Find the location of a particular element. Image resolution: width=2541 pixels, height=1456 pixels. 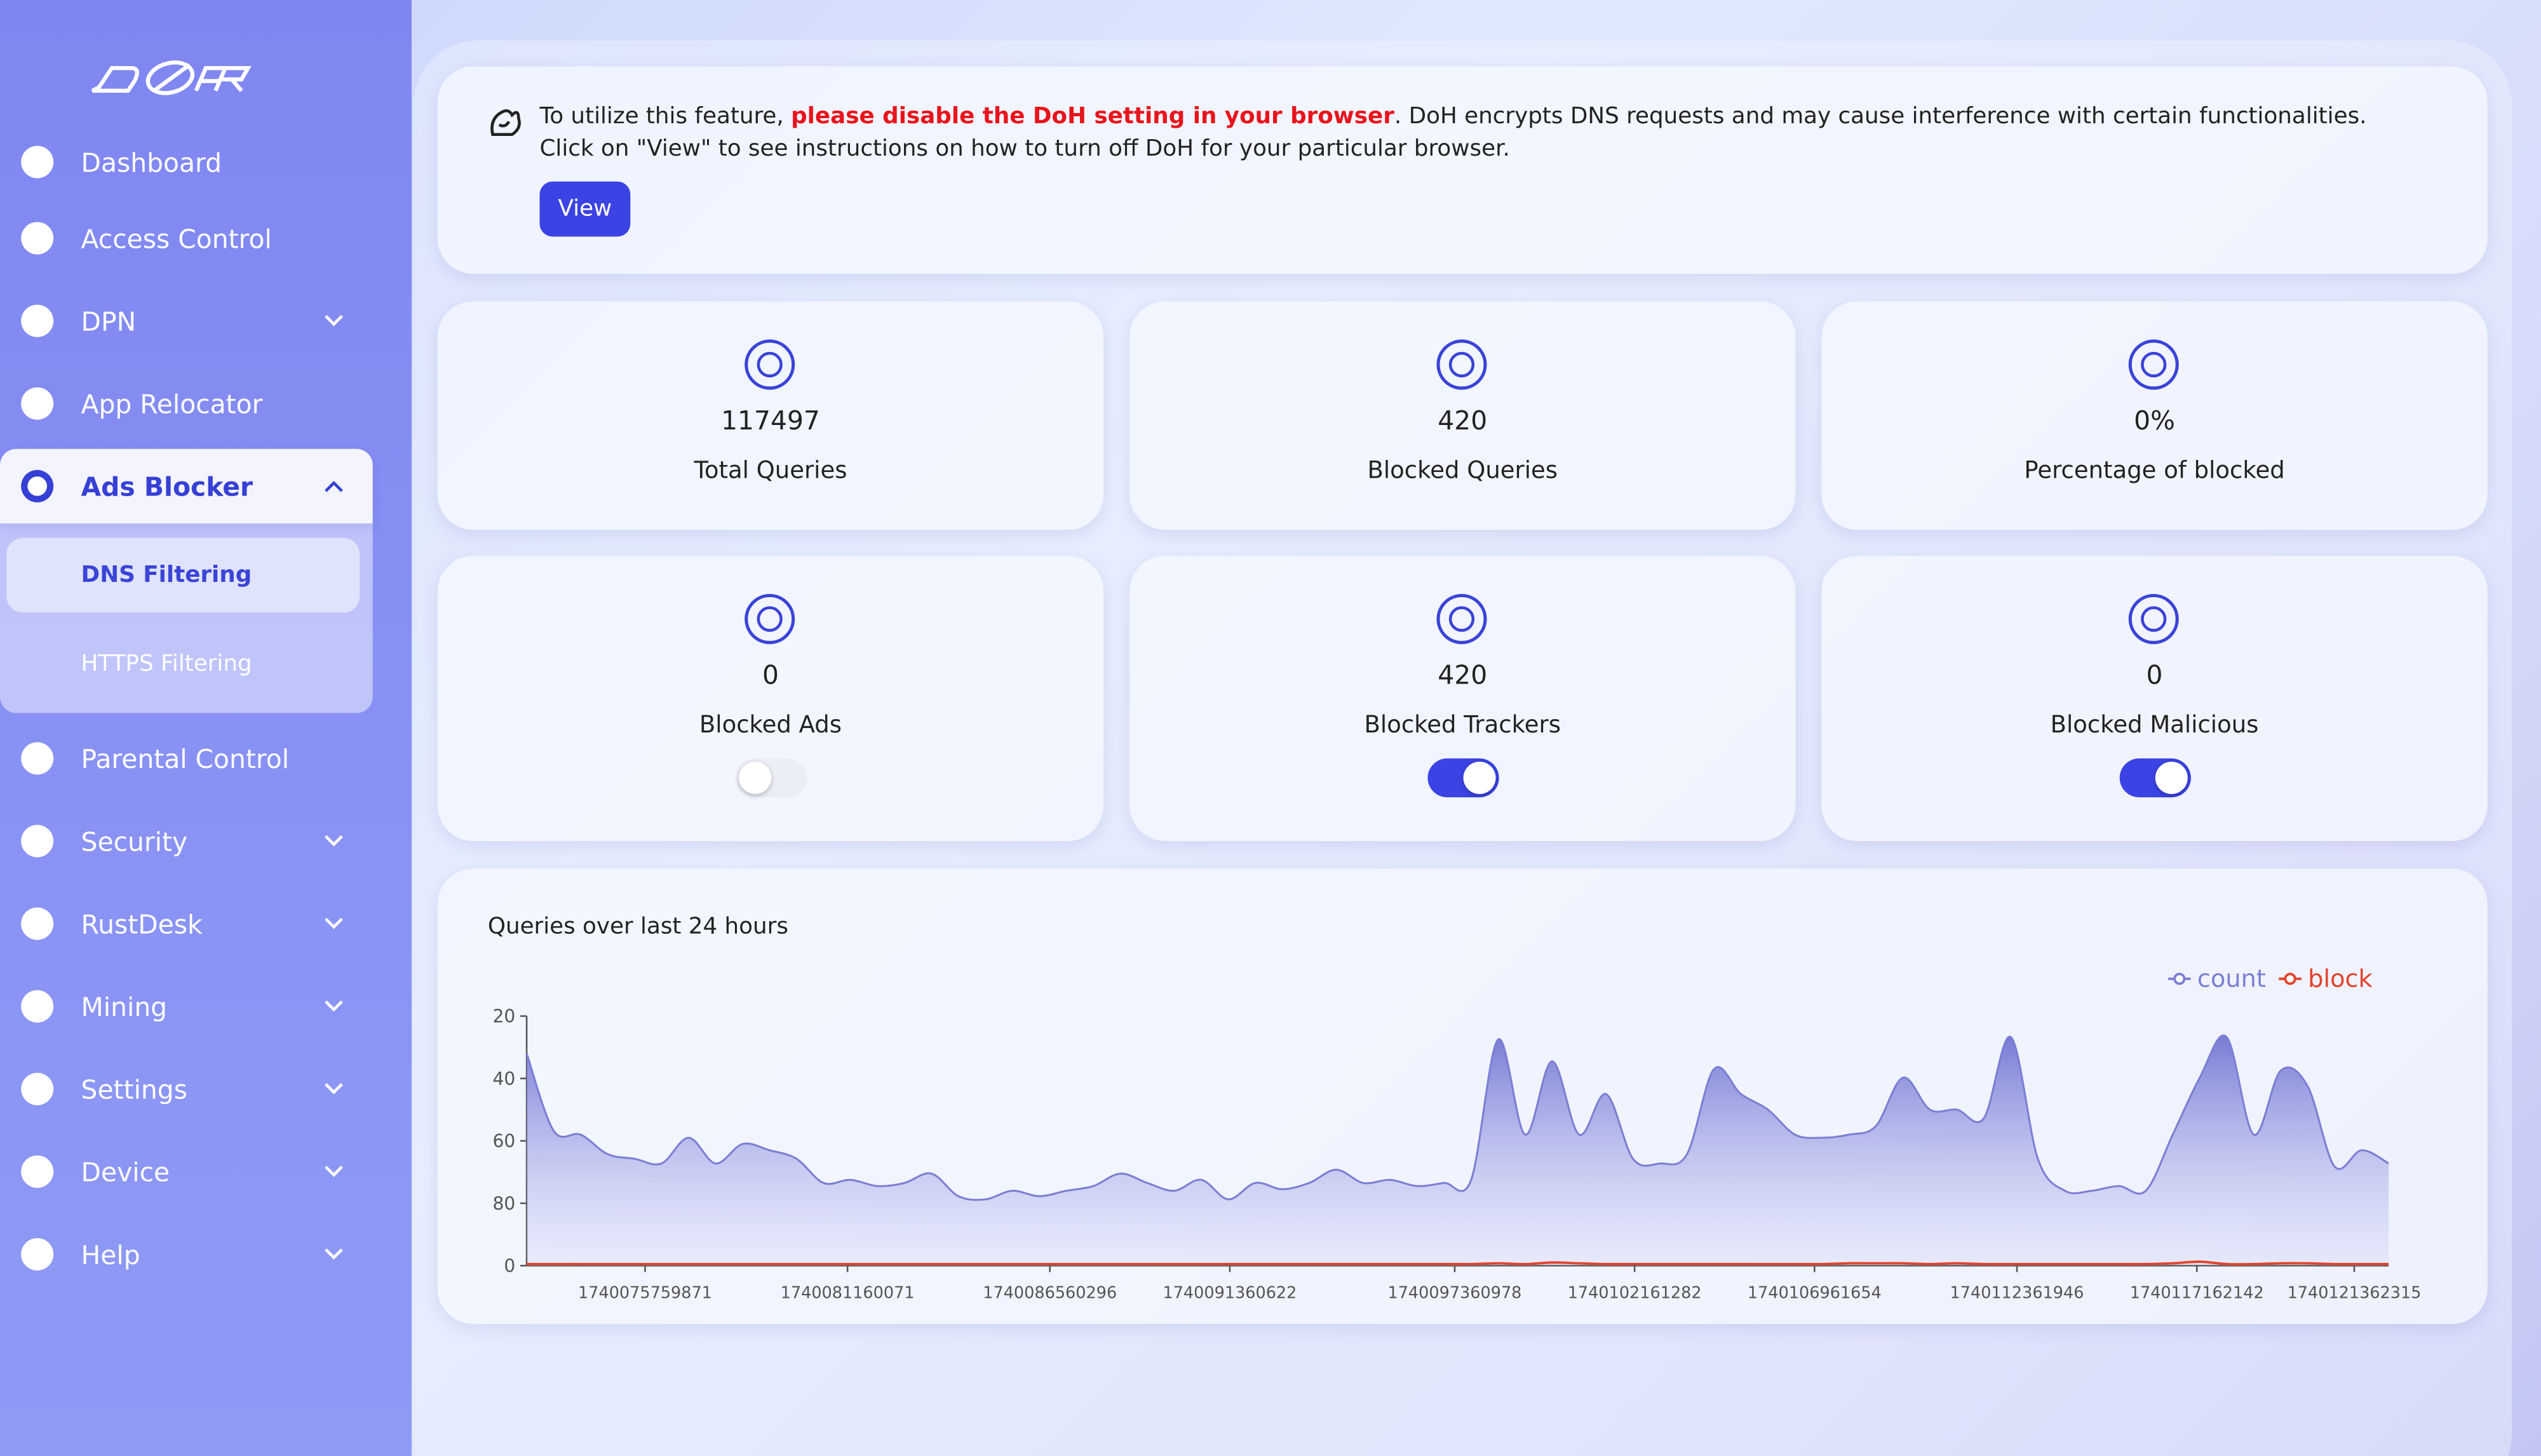

y-tick-label: 80 is located at coordinates (504, 1203).